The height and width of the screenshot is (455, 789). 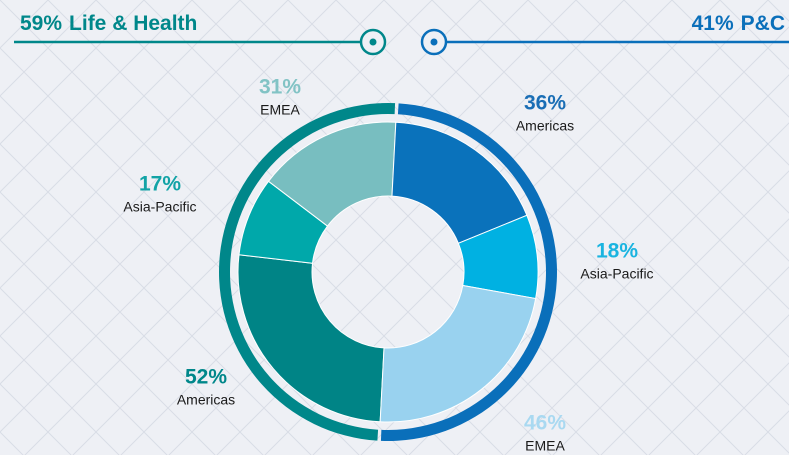 What do you see at coordinates (763, 23) in the screenshot?
I see `group-name: P&C` at bounding box center [763, 23].